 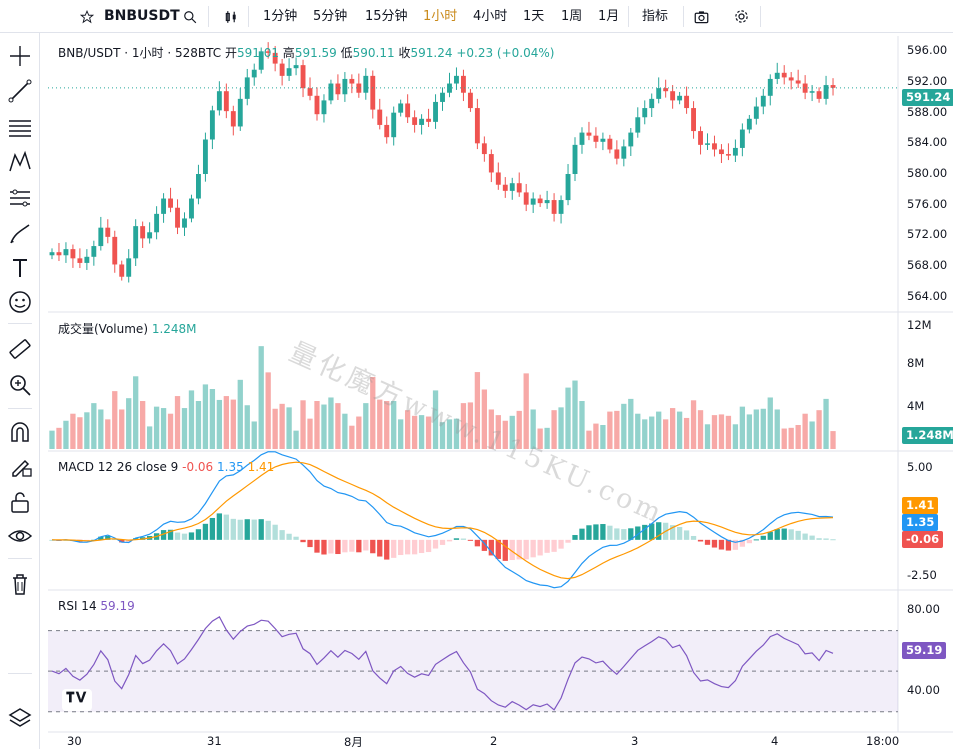 I want to click on toolbar-divider, so click(x=20, y=673).